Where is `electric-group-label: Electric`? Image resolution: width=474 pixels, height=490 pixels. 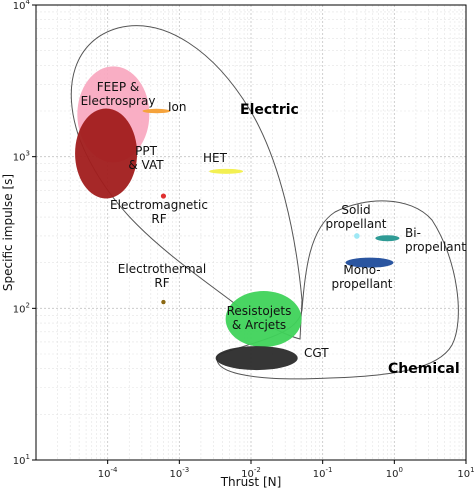 electric-group-label: Electric is located at coordinates (269, 110).